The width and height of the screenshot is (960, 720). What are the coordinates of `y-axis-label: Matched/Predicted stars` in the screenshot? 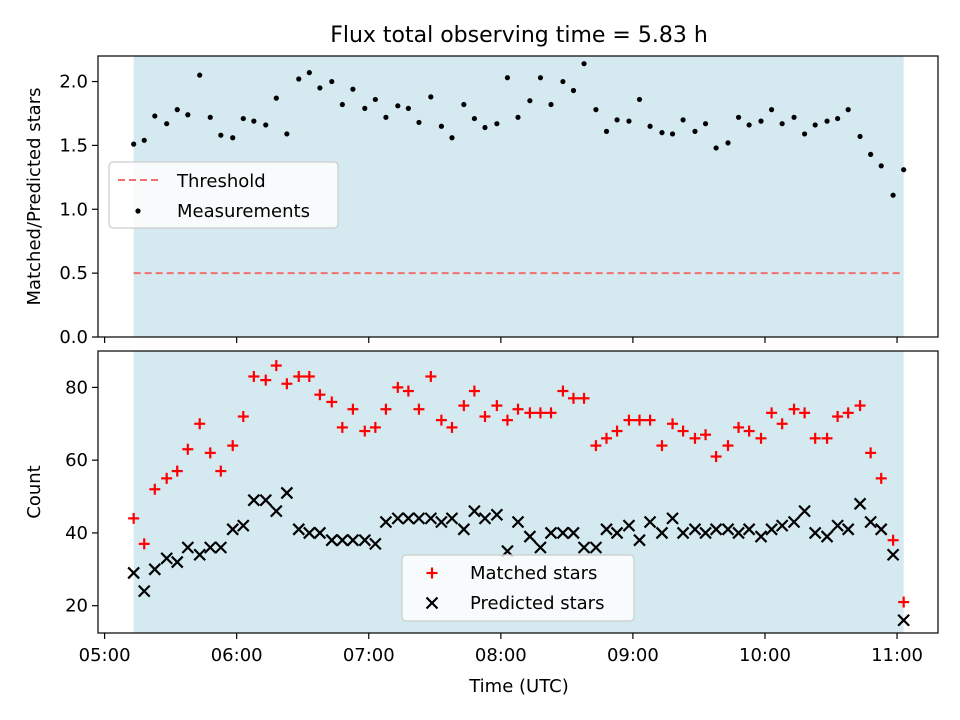 It's located at (34, 197).